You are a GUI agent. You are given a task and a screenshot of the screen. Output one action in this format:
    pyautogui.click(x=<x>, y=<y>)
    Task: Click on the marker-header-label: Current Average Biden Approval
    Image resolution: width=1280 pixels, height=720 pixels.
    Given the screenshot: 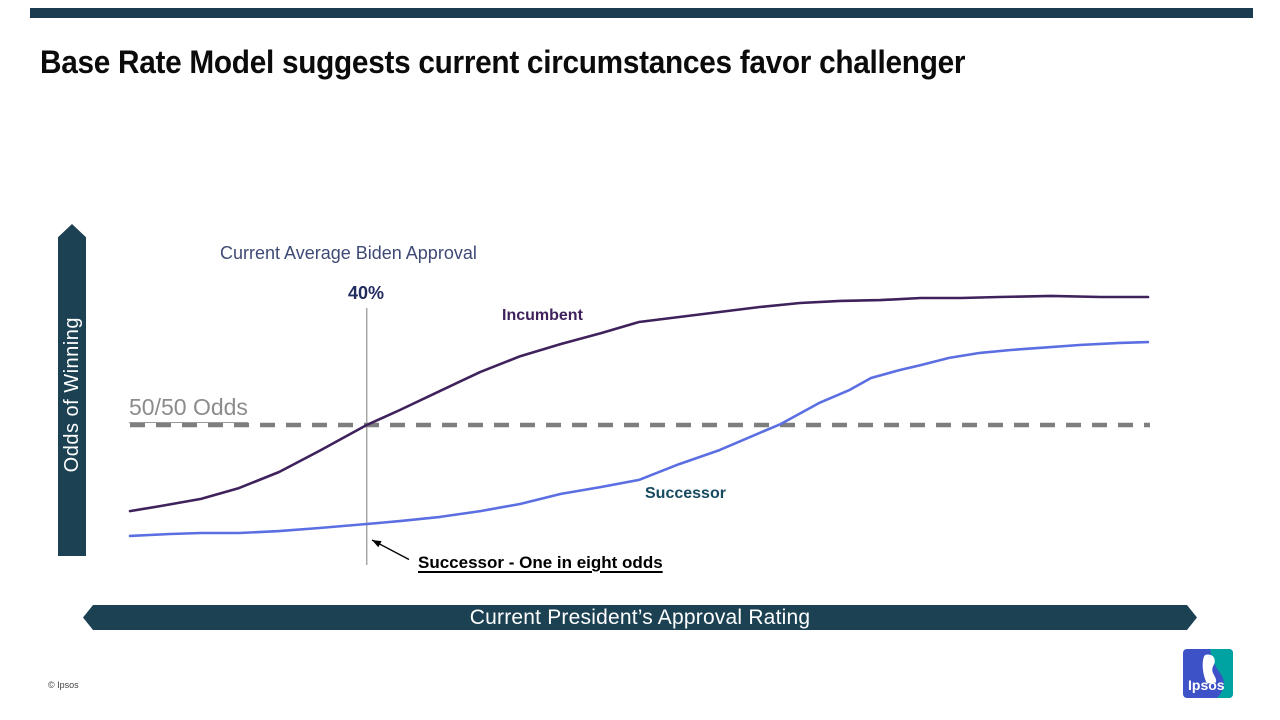 What is the action you would take?
    pyautogui.click(x=348, y=253)
    